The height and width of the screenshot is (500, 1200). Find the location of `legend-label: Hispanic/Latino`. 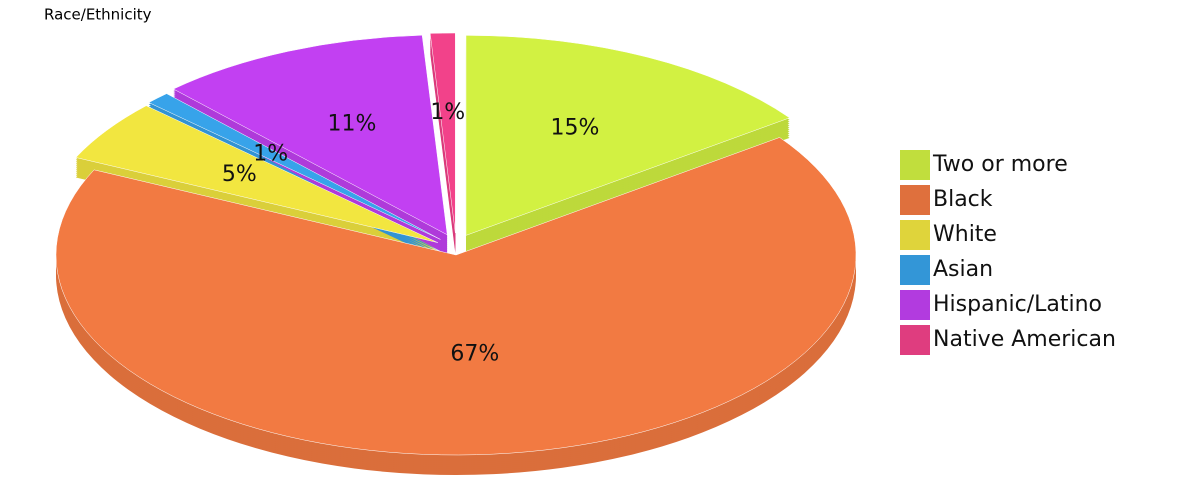

legend-label: Hispanic/Latino is located at coordinates (1017, 304).